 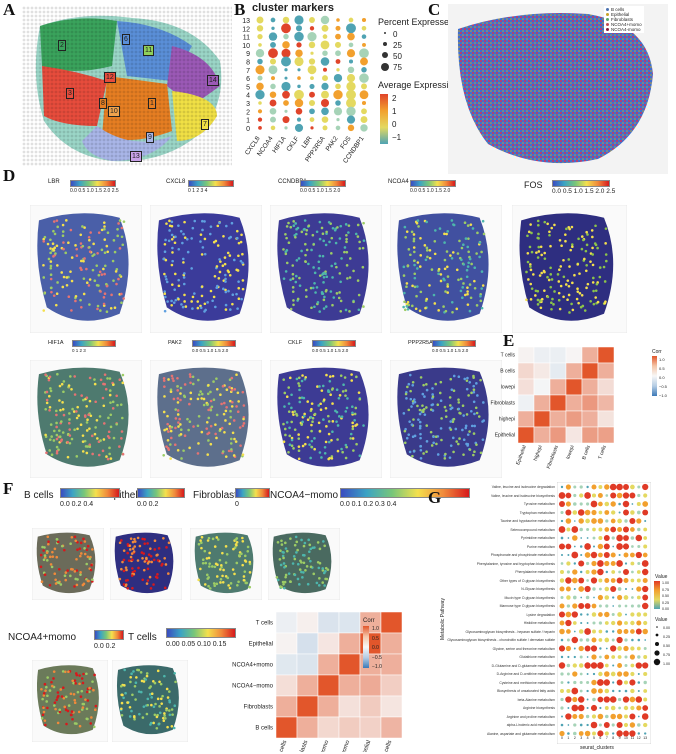 What do you see at coordinates (365, 746) in the screenshot?
I see `heatmap-col-label: Epithelial` at bounding box center [365, 746].